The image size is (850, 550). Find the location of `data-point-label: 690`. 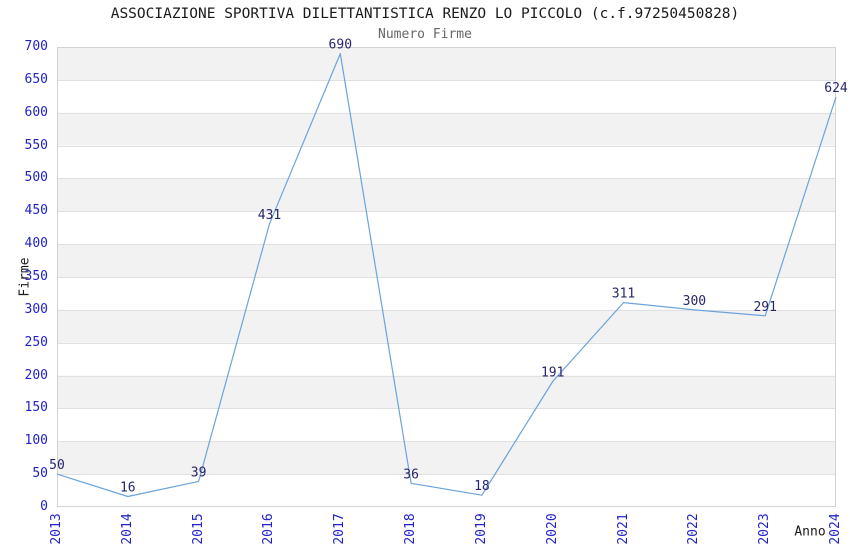

data-point-label: 690 is located at coordinates (340, 45).